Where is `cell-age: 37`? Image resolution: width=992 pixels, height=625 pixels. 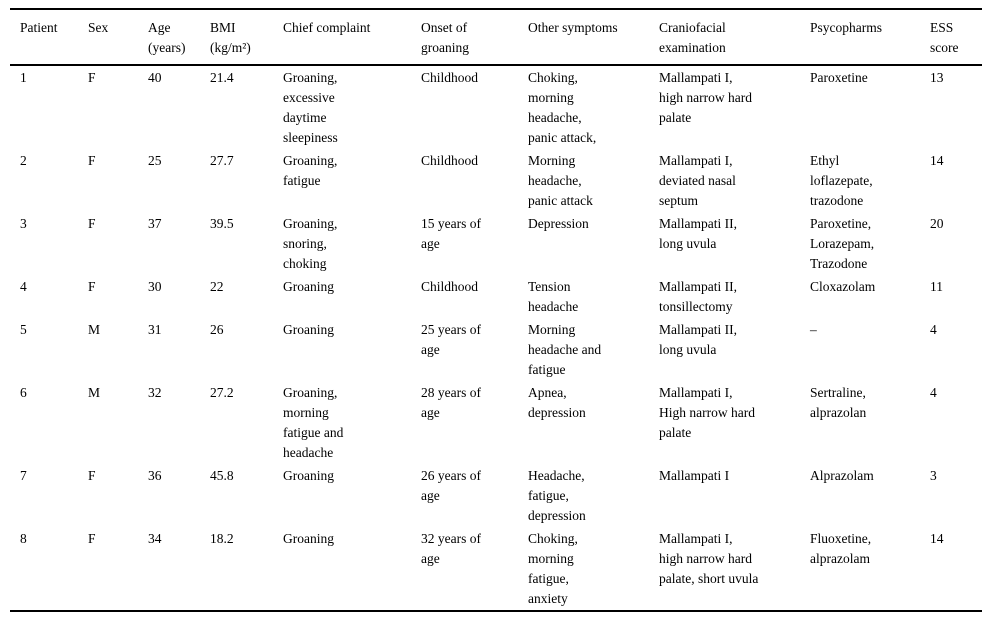 cell-age: 37 is located at coordinates (155, 223).